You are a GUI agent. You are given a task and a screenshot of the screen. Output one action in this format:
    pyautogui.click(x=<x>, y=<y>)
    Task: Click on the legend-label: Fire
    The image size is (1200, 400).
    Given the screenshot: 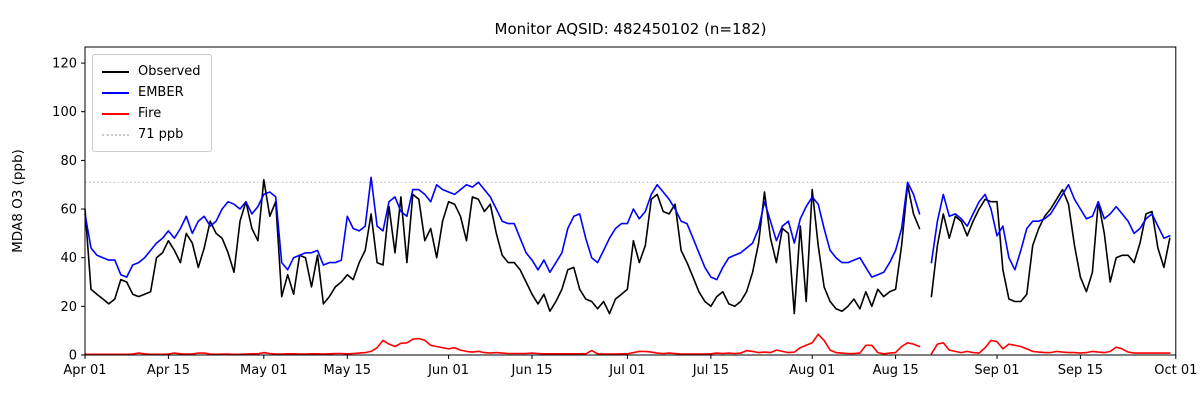 What is the action you would take?
    pyautogui.click(x=150, y=113)
    